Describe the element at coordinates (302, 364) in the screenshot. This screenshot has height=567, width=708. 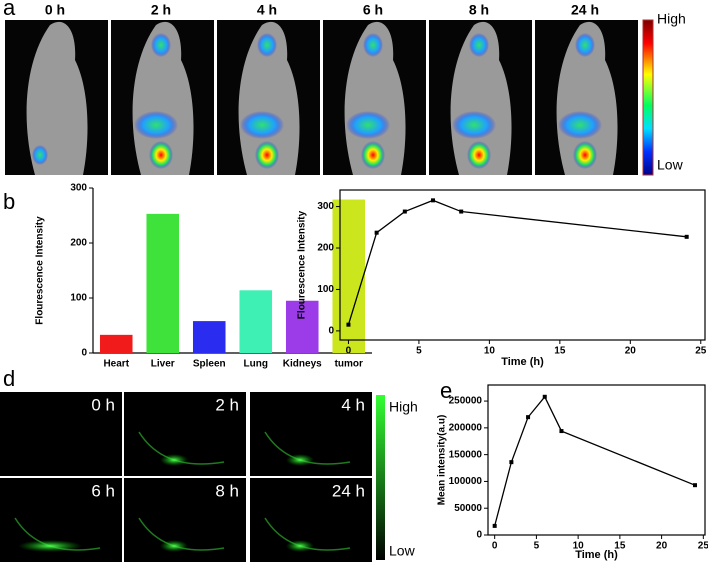
I see `x-tick-label: Kidneys` at that location.